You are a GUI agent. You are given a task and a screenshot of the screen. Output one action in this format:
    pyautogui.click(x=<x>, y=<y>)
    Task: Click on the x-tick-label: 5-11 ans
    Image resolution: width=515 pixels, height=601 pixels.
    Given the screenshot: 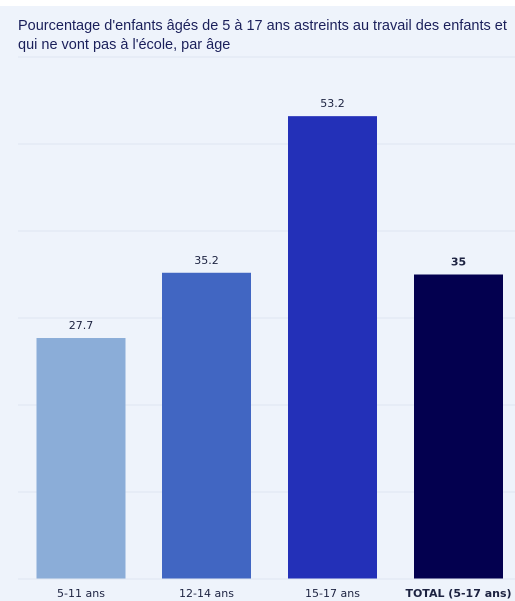 What is the action you would take?
    pyautogui.click(x=81, y=593)
    